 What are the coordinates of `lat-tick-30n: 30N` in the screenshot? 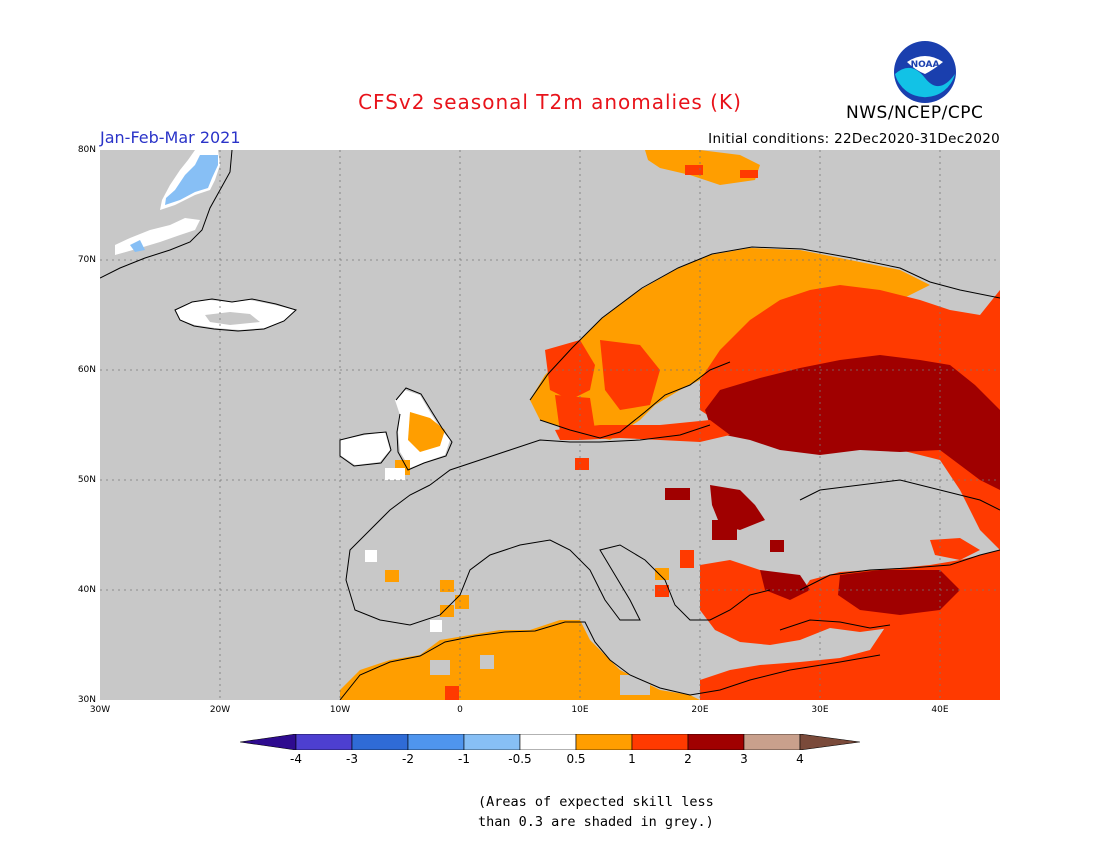 It's located at (86, 700).